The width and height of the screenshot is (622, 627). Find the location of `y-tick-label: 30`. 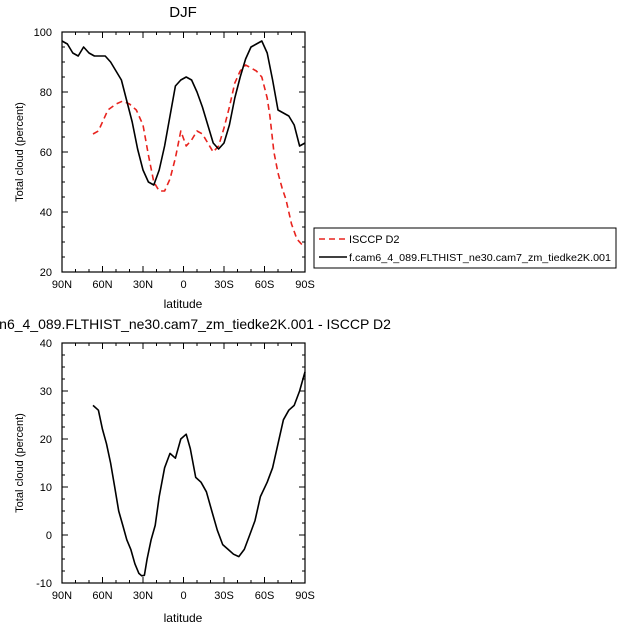

y-tick-label: 30 is located at coordinates (46, 392).